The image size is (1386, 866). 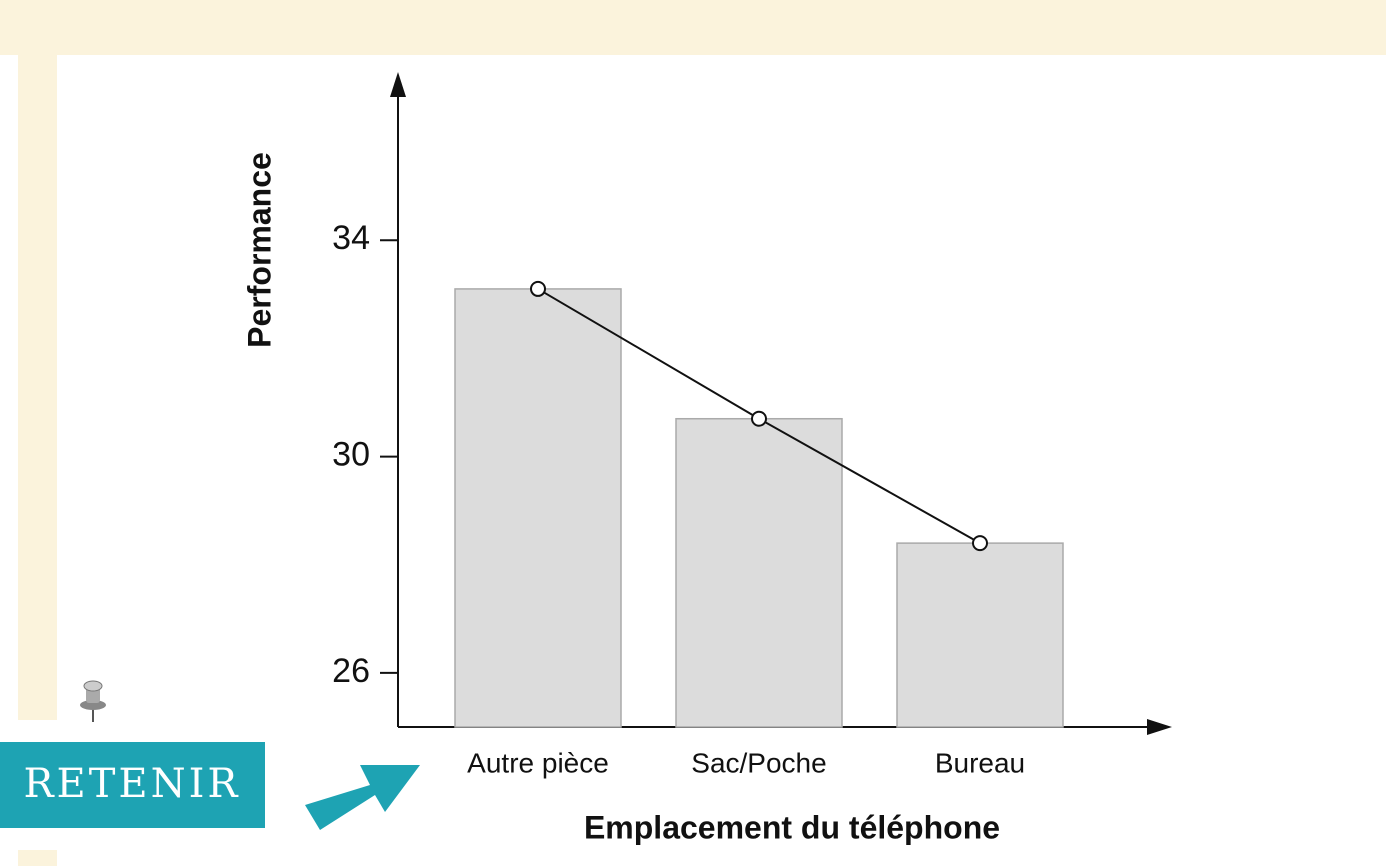 I want to click on arrow, so click(x=362, y=797).